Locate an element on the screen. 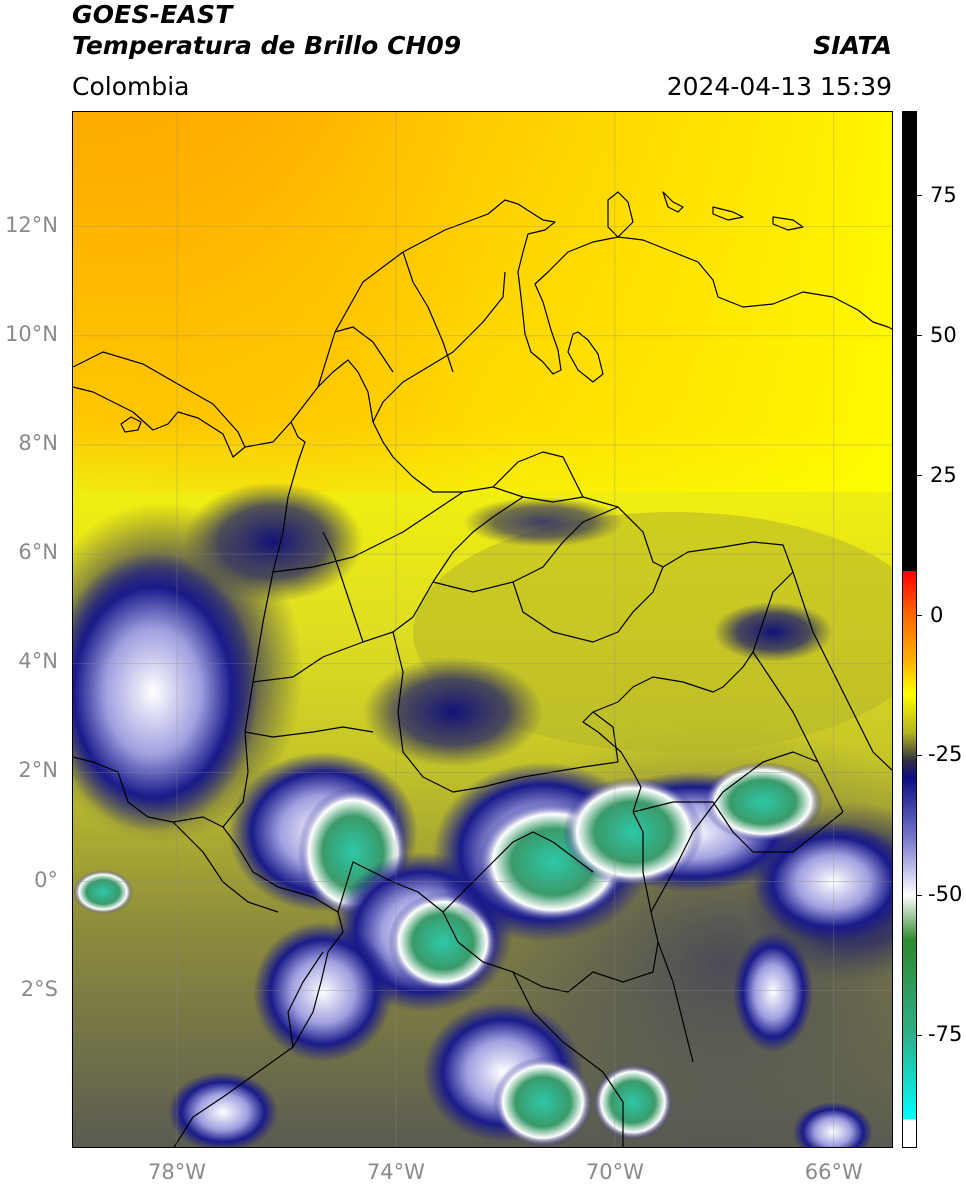  lat-tick-label: 2°S is located at coordinates (39, 988).